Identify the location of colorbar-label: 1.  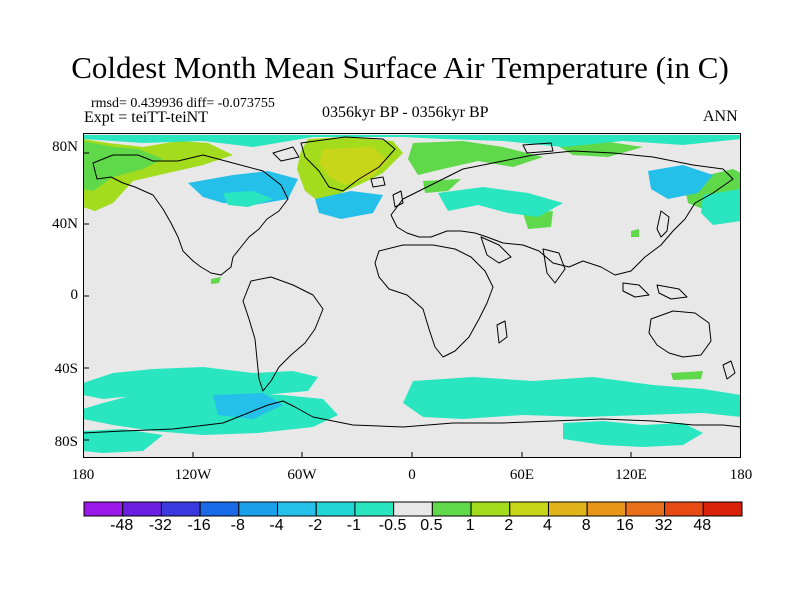
(470, 525).